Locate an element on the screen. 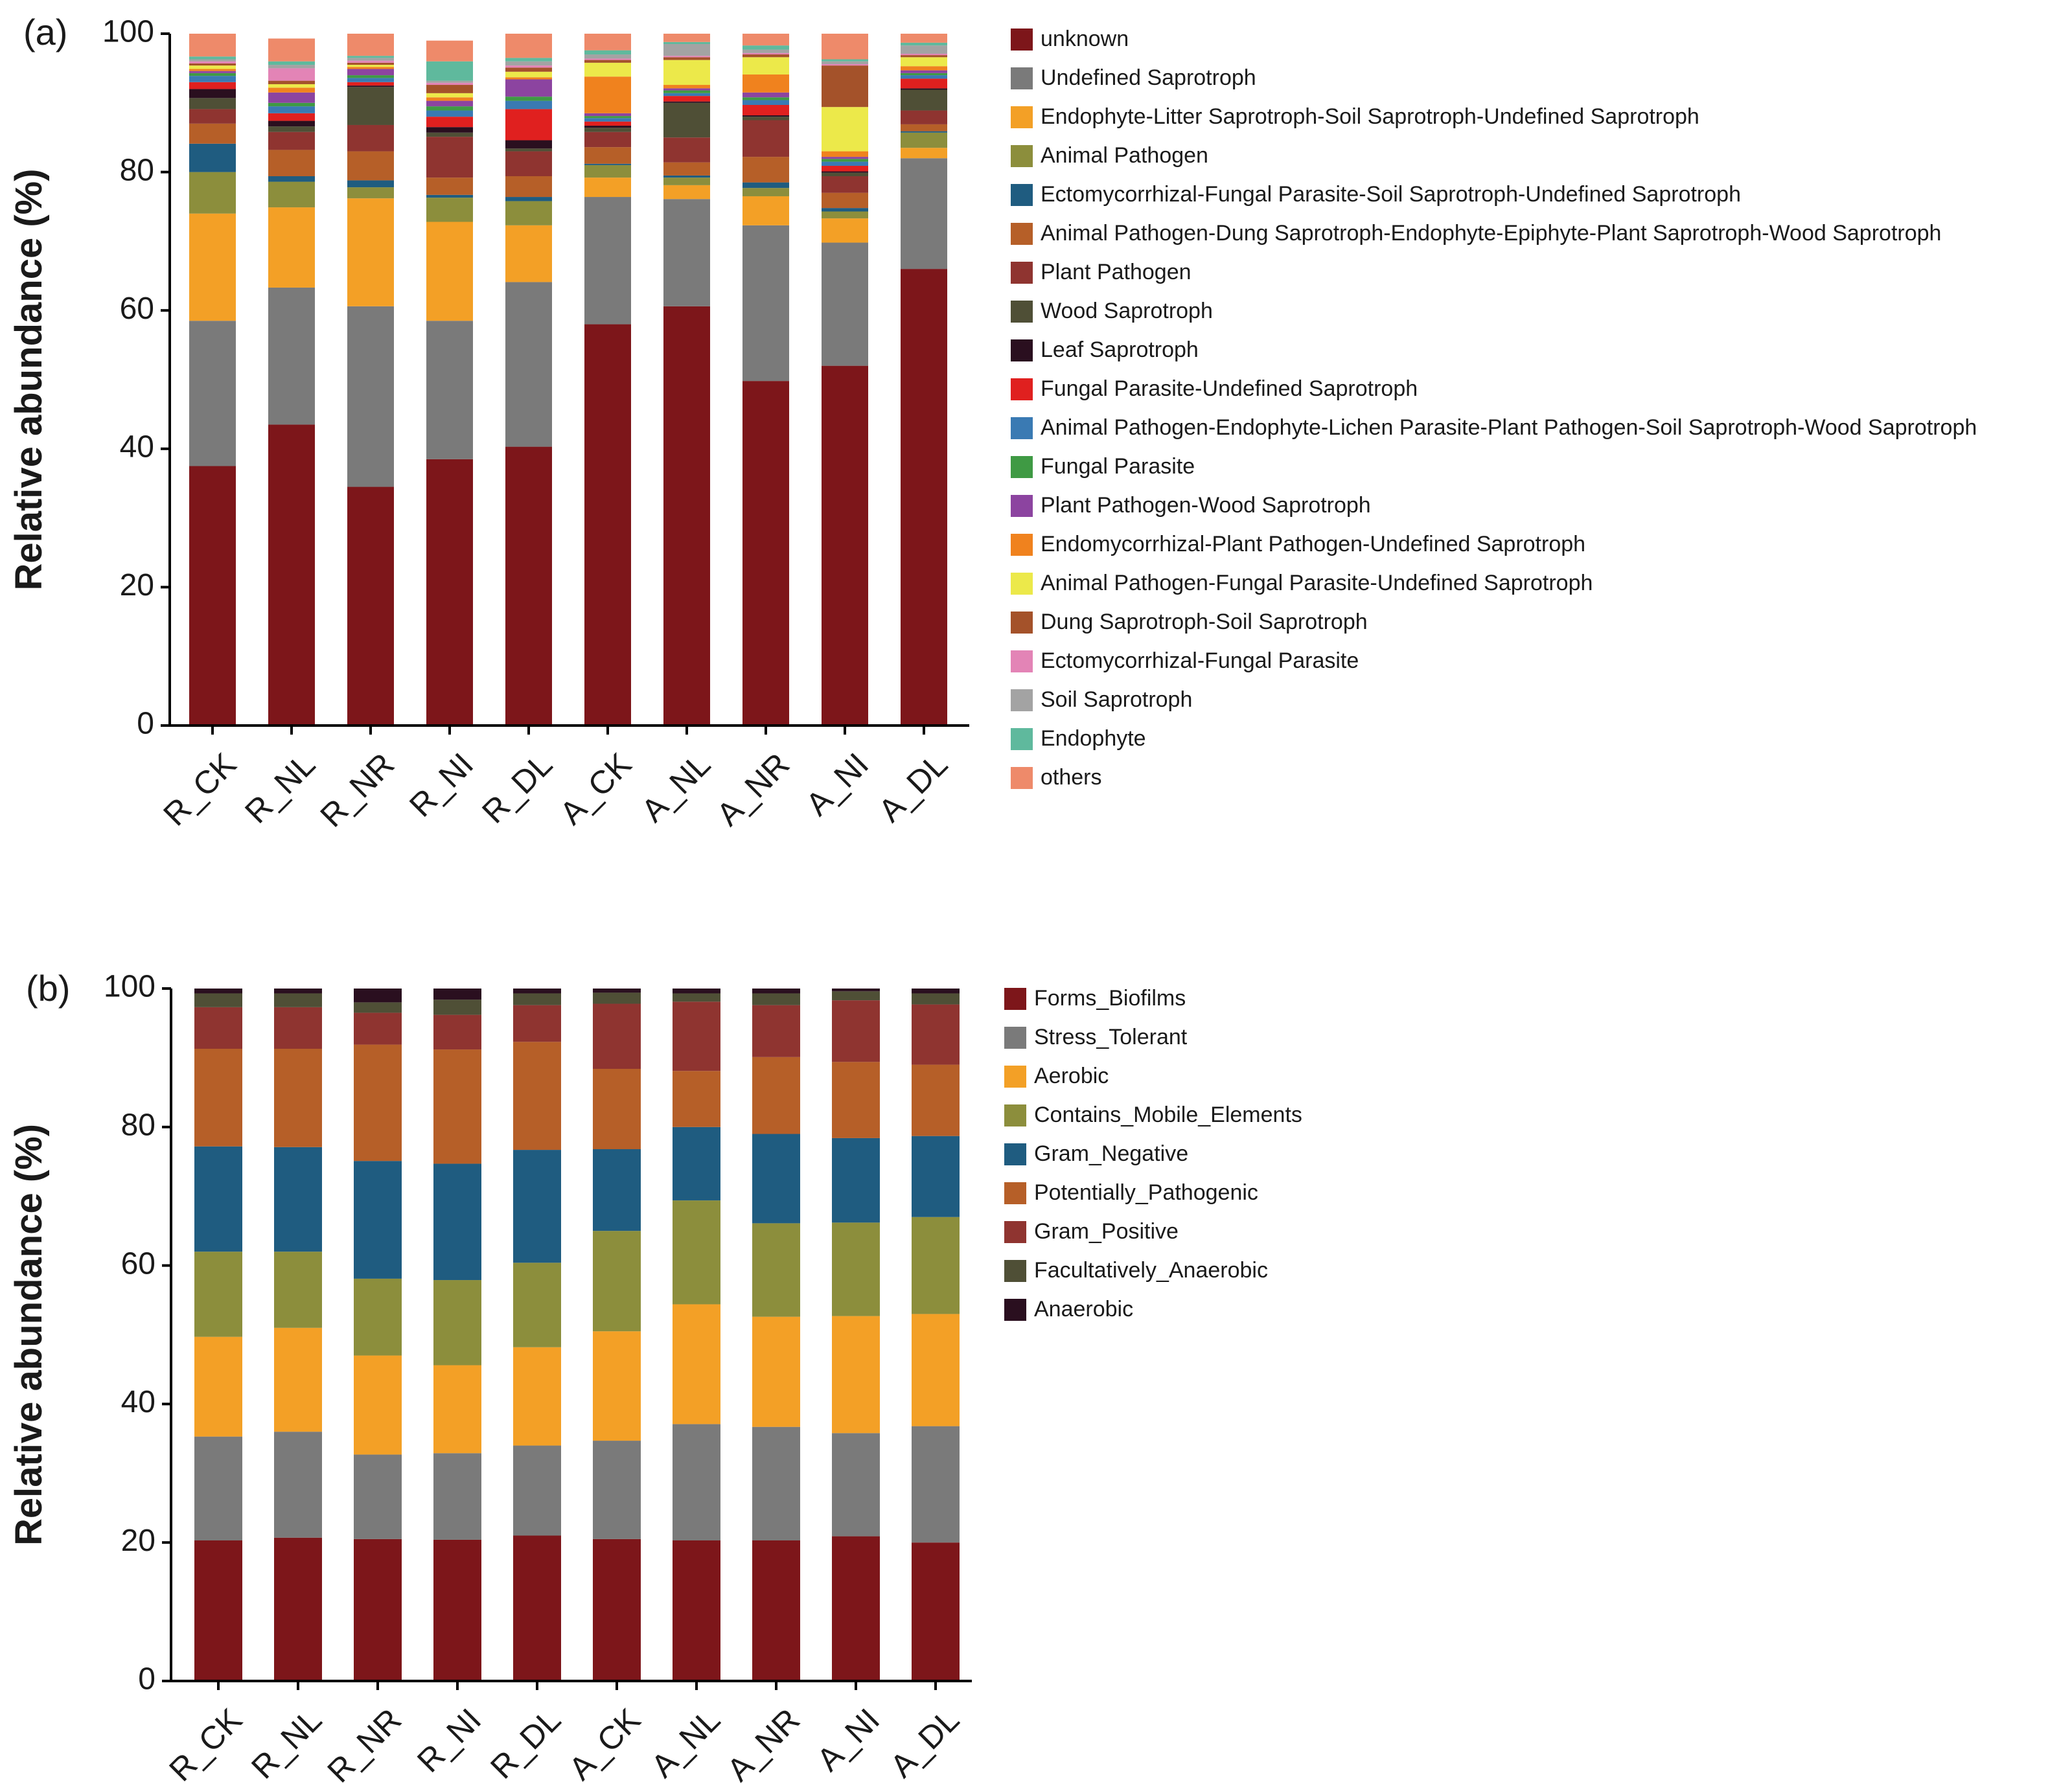 The width and height of the screenshot is (2072, 1784). panel-a-y-tick-label: 100 is located at coordinates (128, 32).